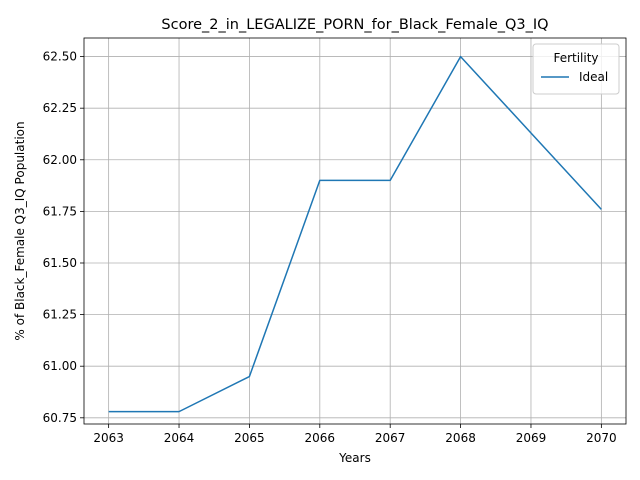  I want to click on x-tick-label: 2070, so click(601, 438).